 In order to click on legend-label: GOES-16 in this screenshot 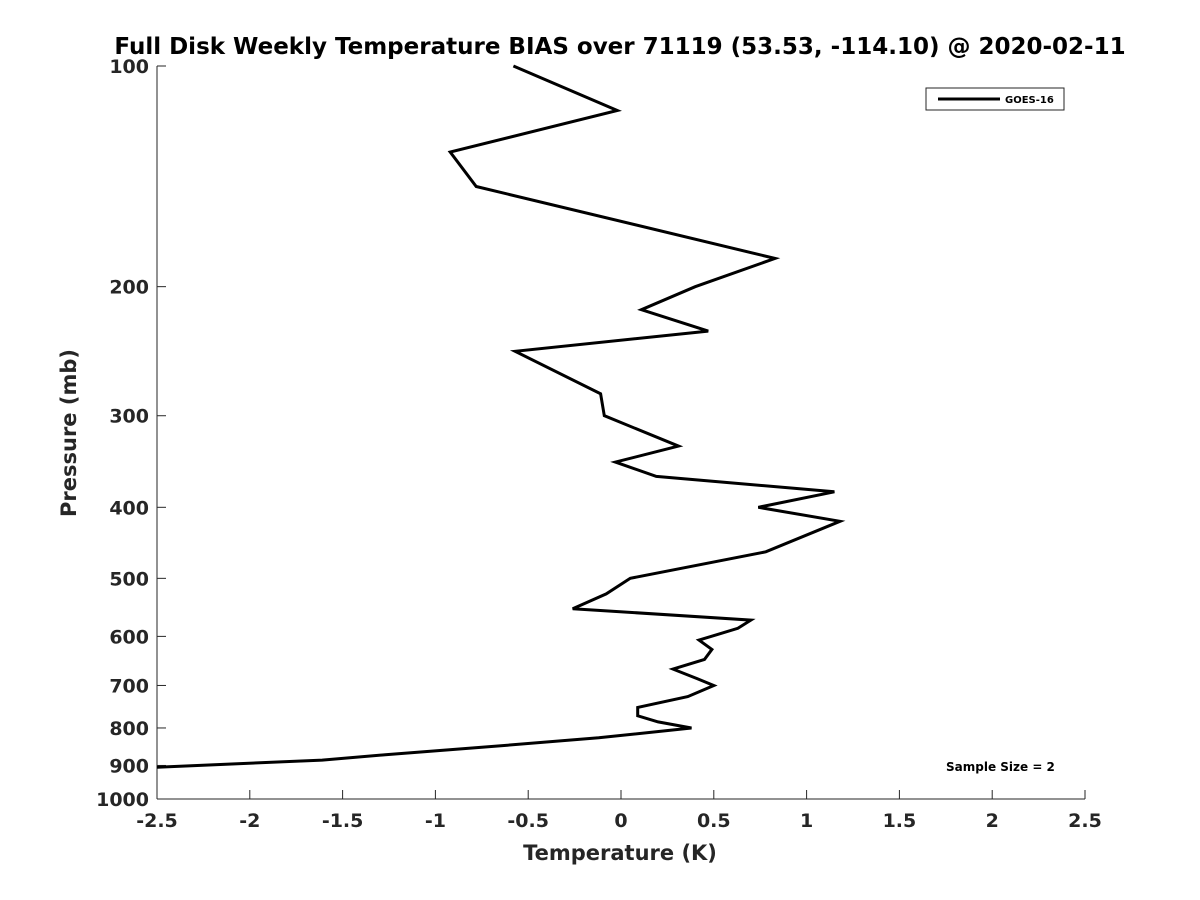, I will do `click(1029, 100)`.